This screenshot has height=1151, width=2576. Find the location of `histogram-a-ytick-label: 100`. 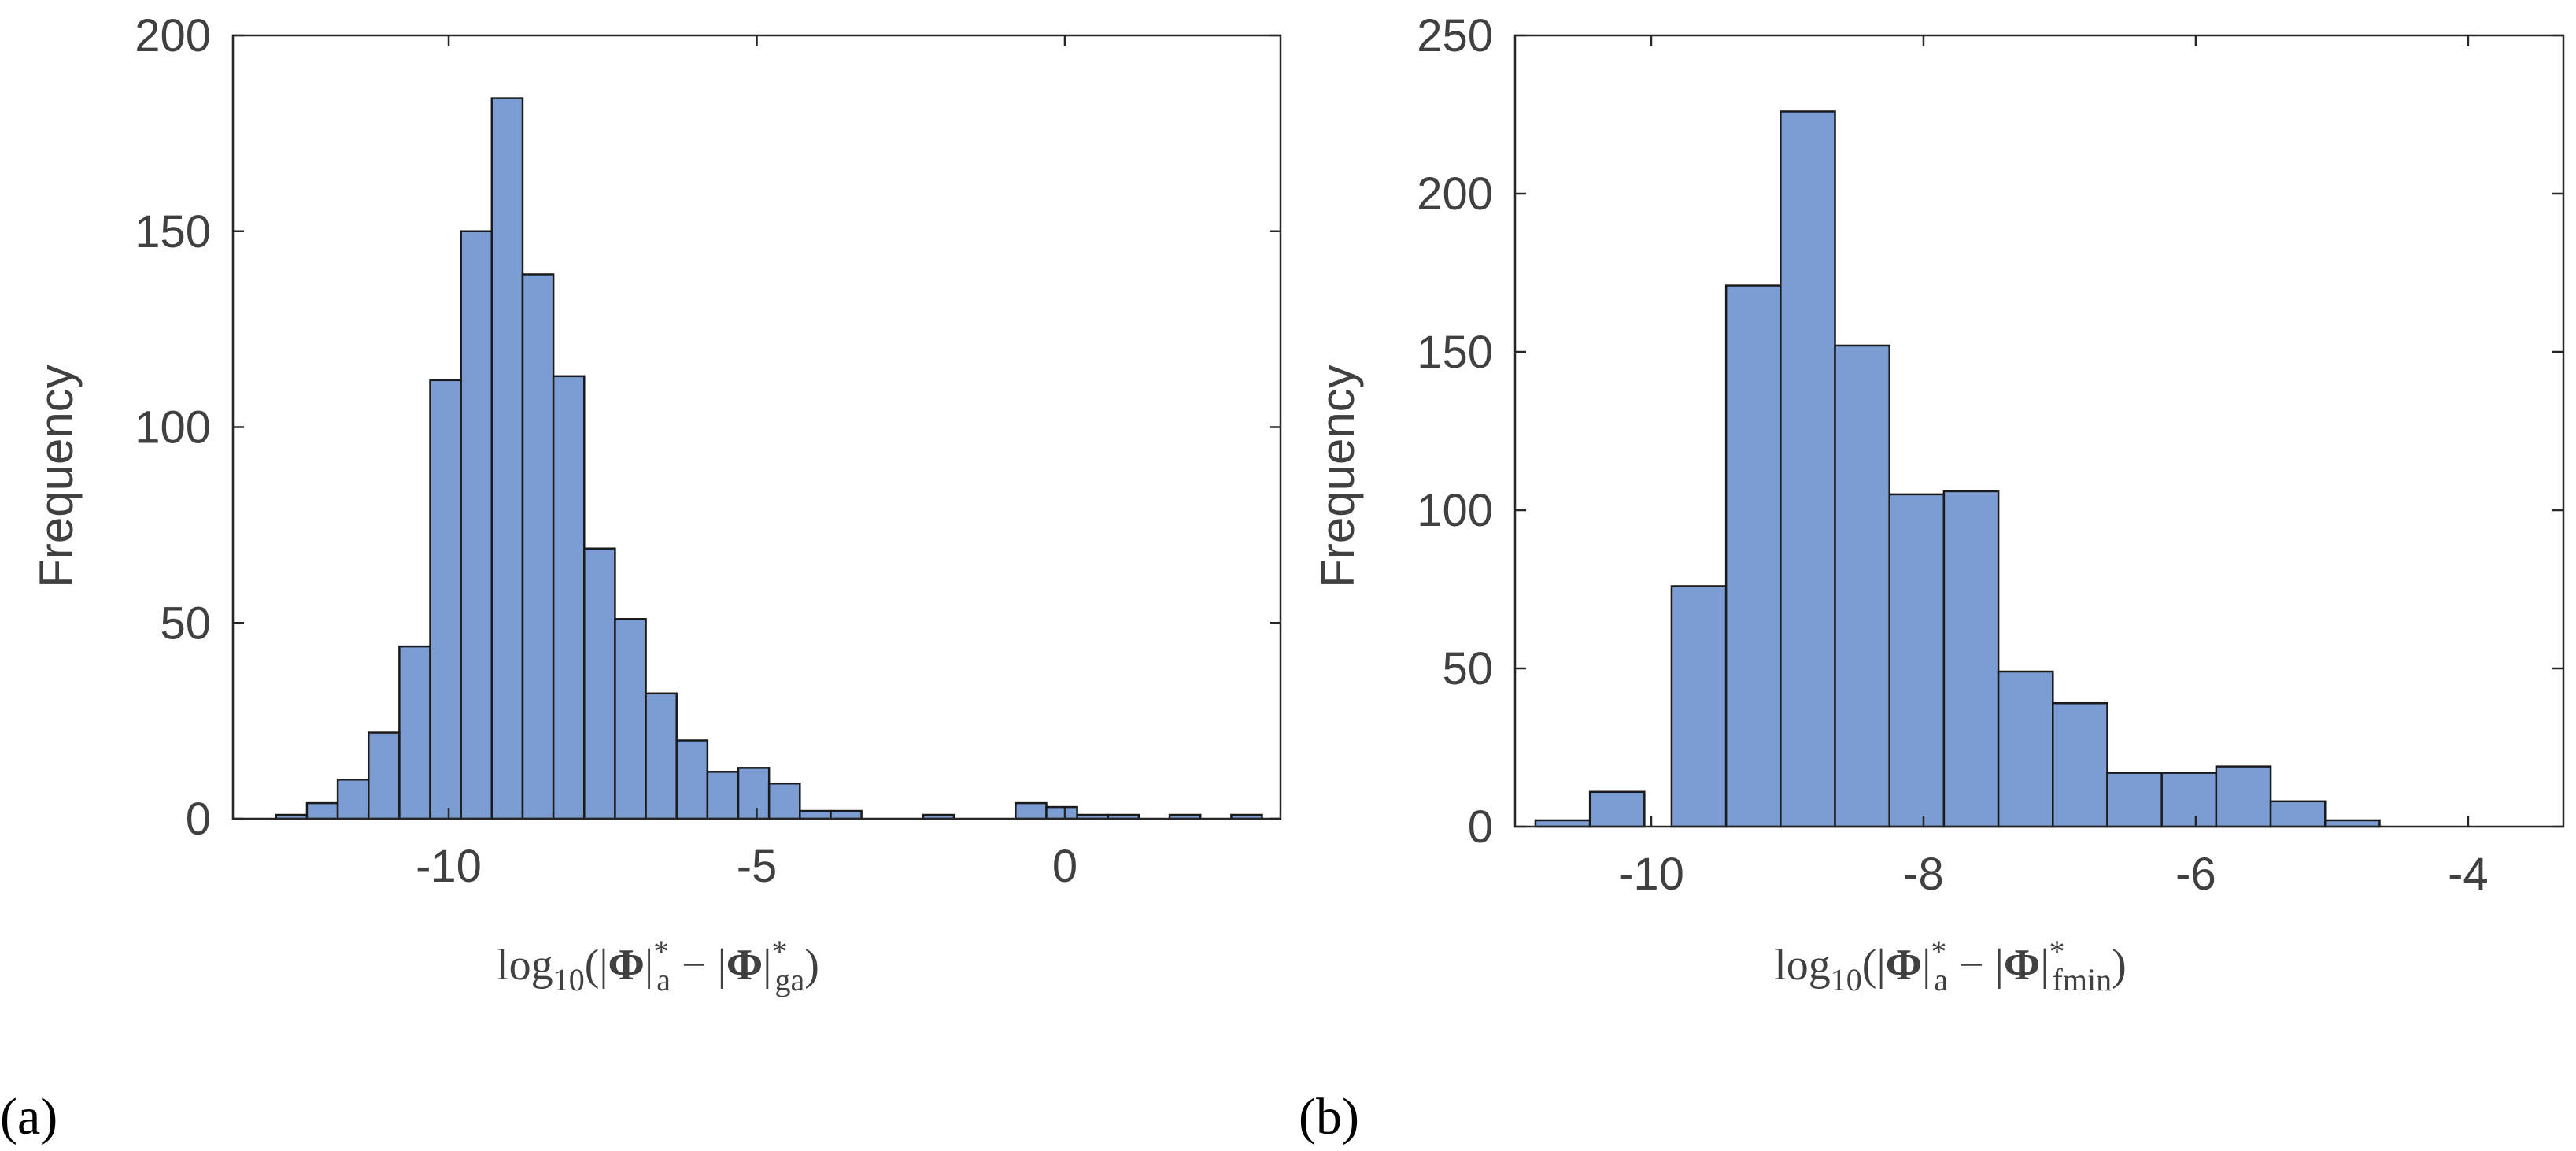

histogram-a-ytick-label: 100 is located at coordinates (173, 427).